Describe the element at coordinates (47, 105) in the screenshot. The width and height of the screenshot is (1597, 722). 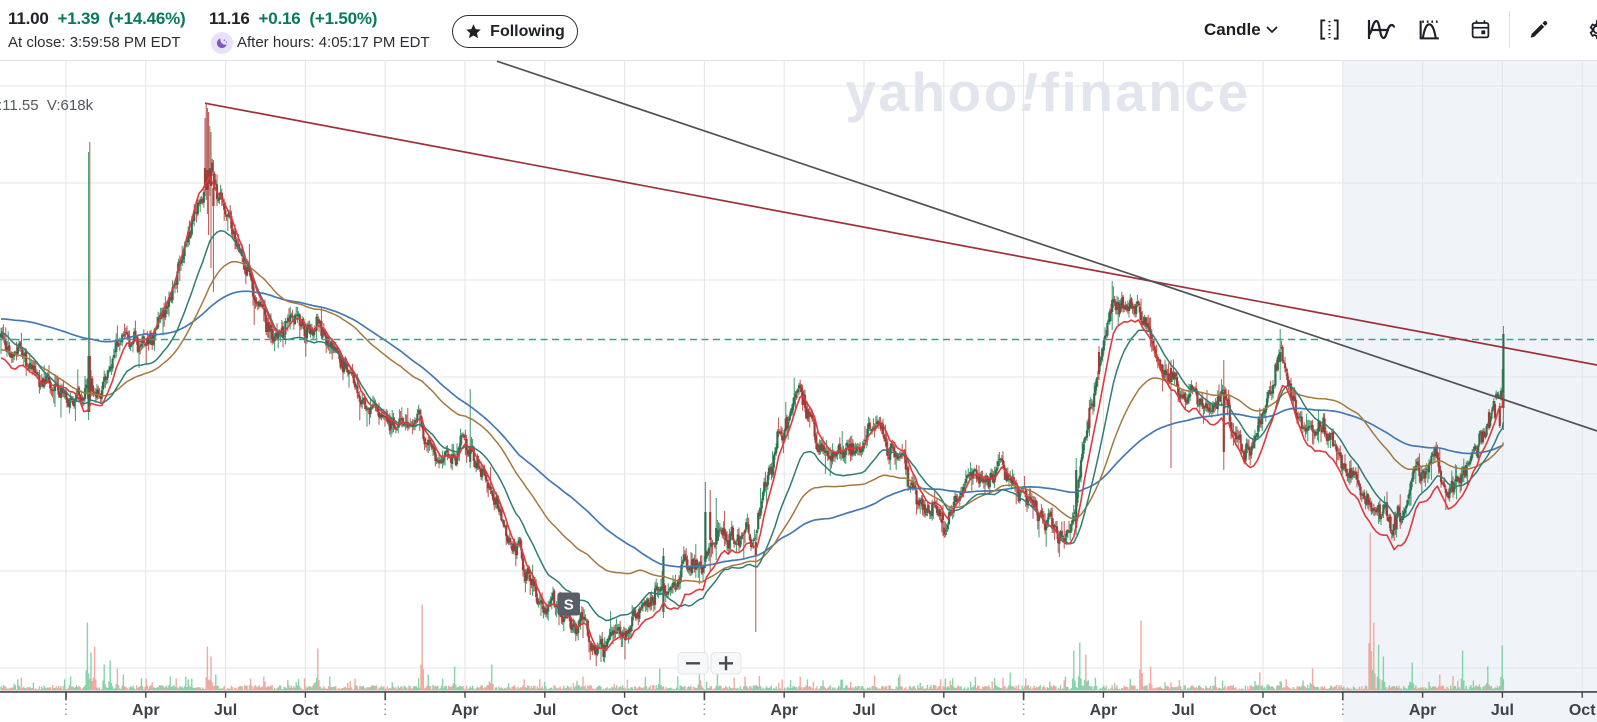
I see `svg-text: :11.55 V:618k` at that location.